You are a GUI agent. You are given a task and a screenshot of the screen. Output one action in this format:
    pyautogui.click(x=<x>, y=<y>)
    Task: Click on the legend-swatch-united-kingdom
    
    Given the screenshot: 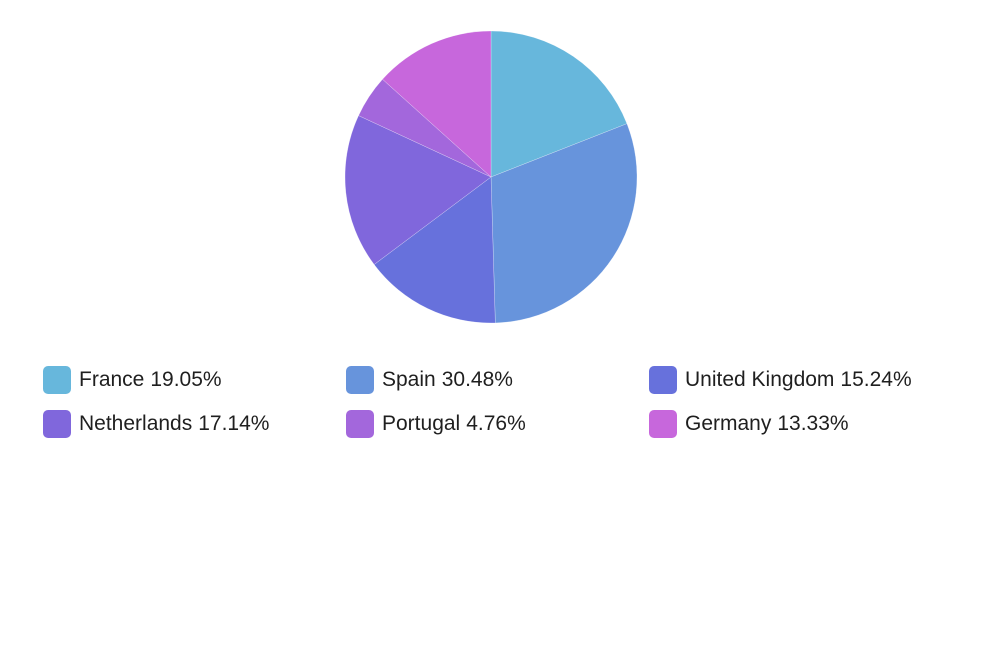 What is the action you would take?
    pyautogui.click(x=663, y=380)
    